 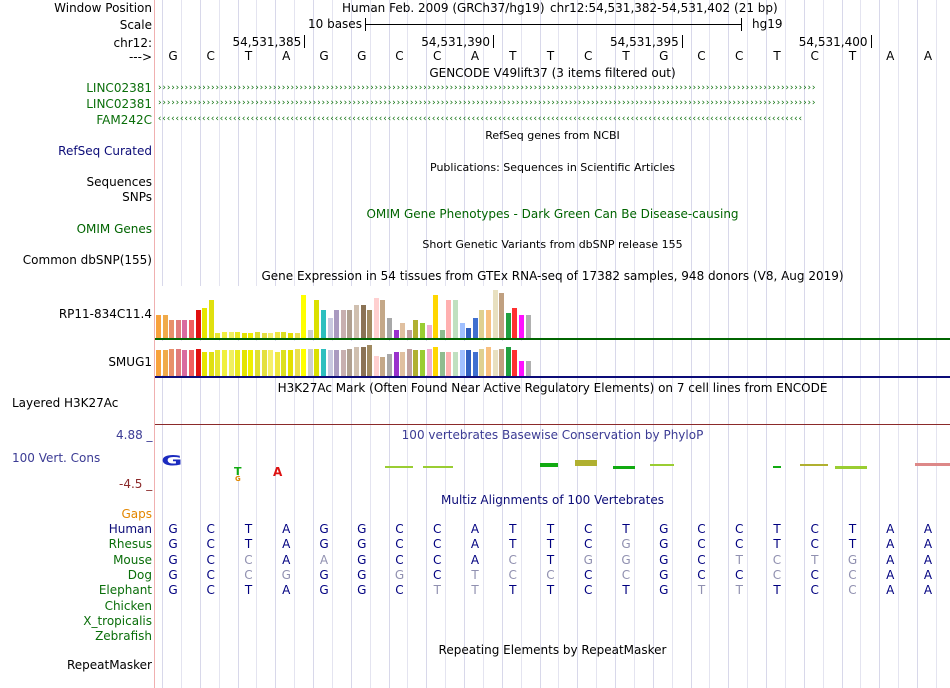 What do you see at coordinates (552, 135) in the screenshot?
I see `refseq-track-title: RefSeq genes from NCBI` at bounding box center [552, 135].